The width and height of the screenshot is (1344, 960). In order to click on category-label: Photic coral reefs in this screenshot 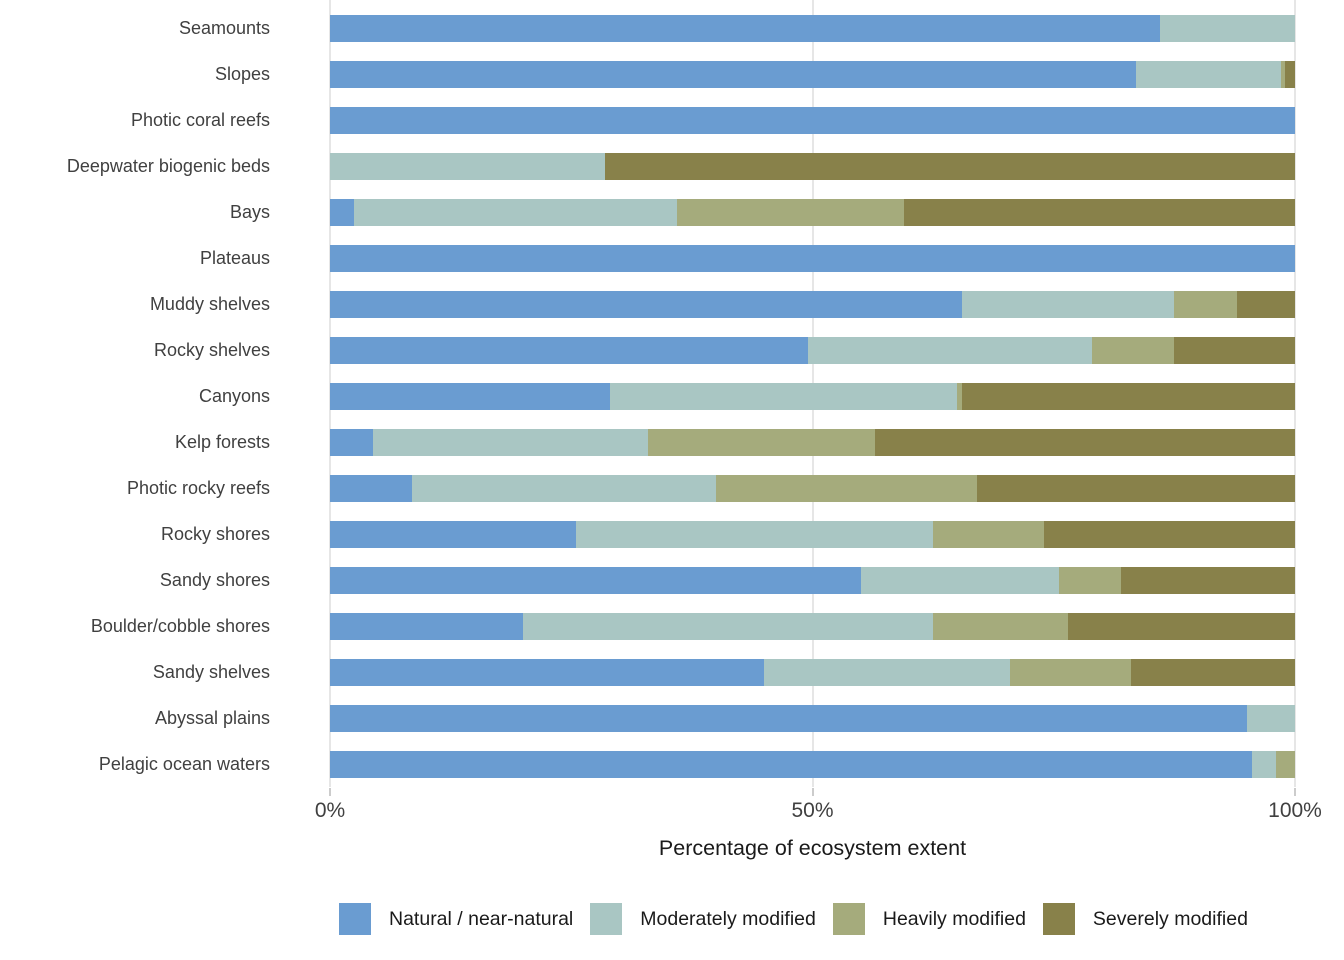, I will do `click(200, 119)`.